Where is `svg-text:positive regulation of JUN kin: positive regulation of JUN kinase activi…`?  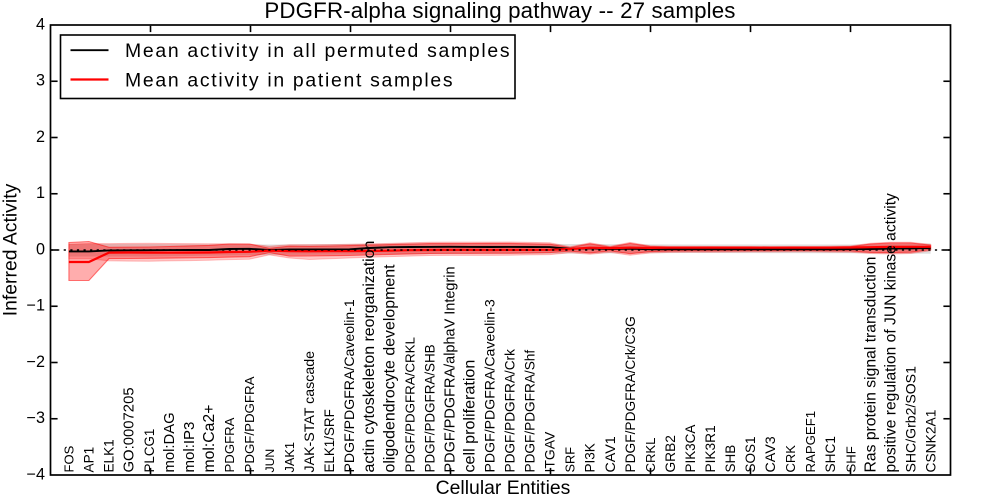 svg-text:positive regulation of JUN kin: positive regulation of JUN kinase activi… is located at coordinates (890, 333).